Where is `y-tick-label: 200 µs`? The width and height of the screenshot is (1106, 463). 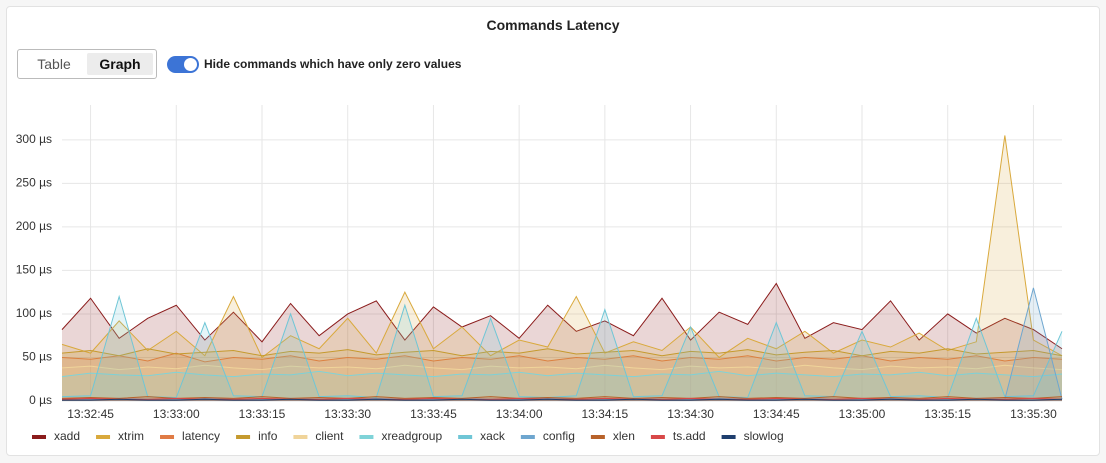
y-tick-label: 200 µs is located at coordinates (34, 226).